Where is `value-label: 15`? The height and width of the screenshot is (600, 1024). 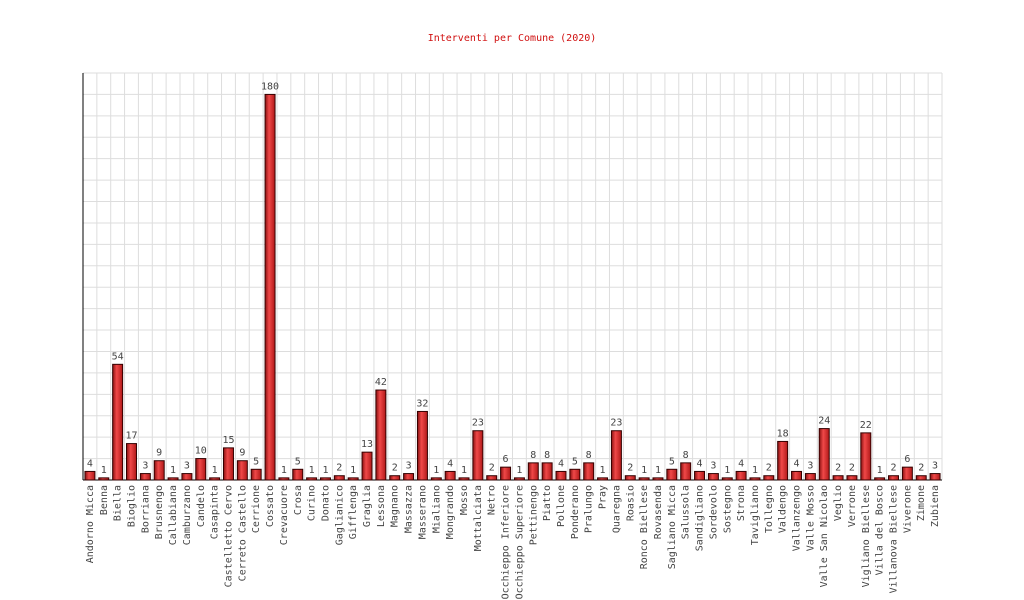
value-label: 15 is located at coordinates (228, 440).